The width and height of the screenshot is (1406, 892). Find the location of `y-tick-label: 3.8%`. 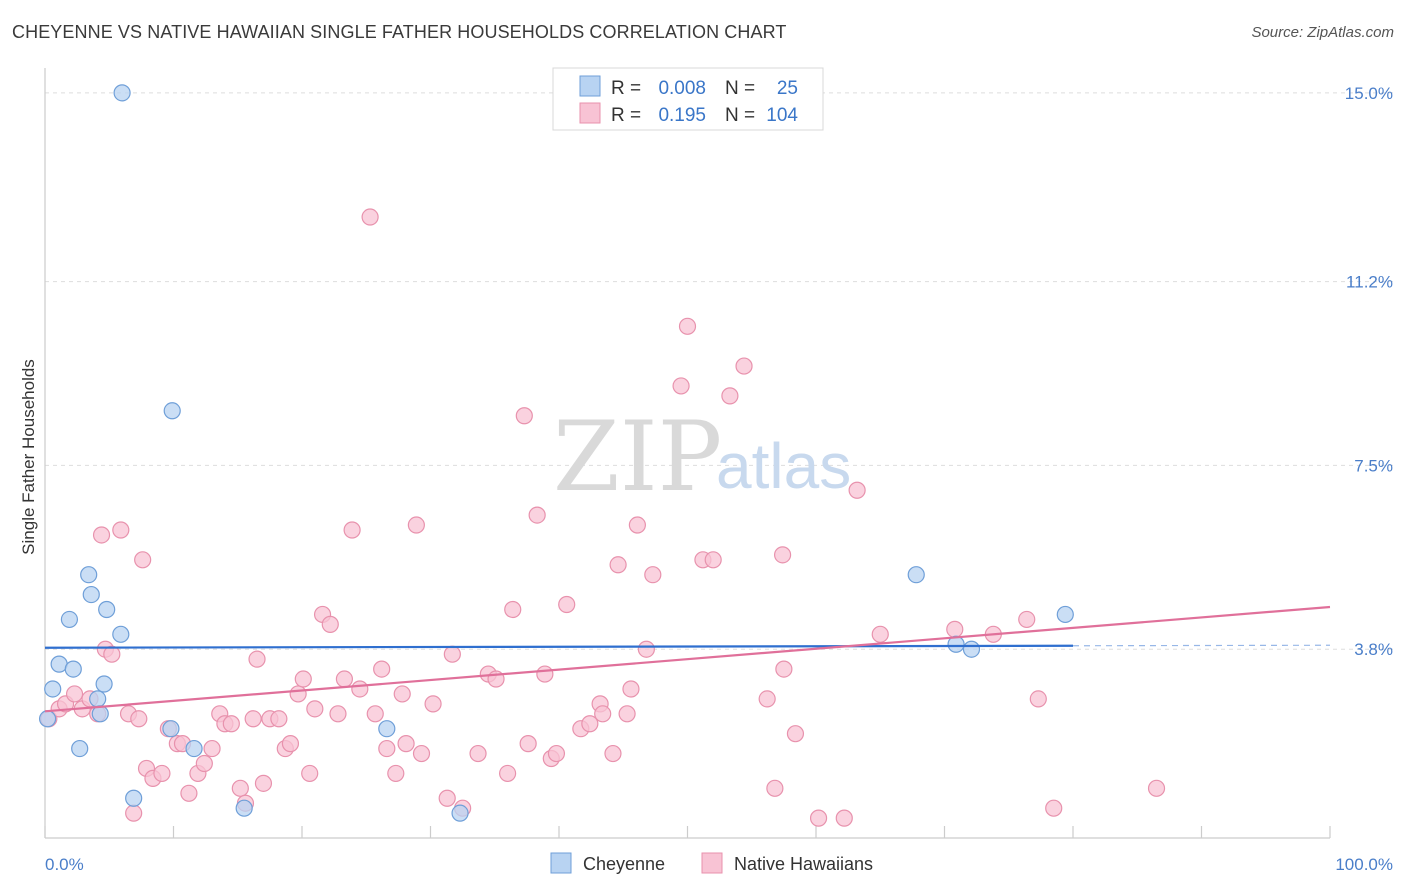

y-tick-label: 3.8% is located at coordinates (1373, 649).